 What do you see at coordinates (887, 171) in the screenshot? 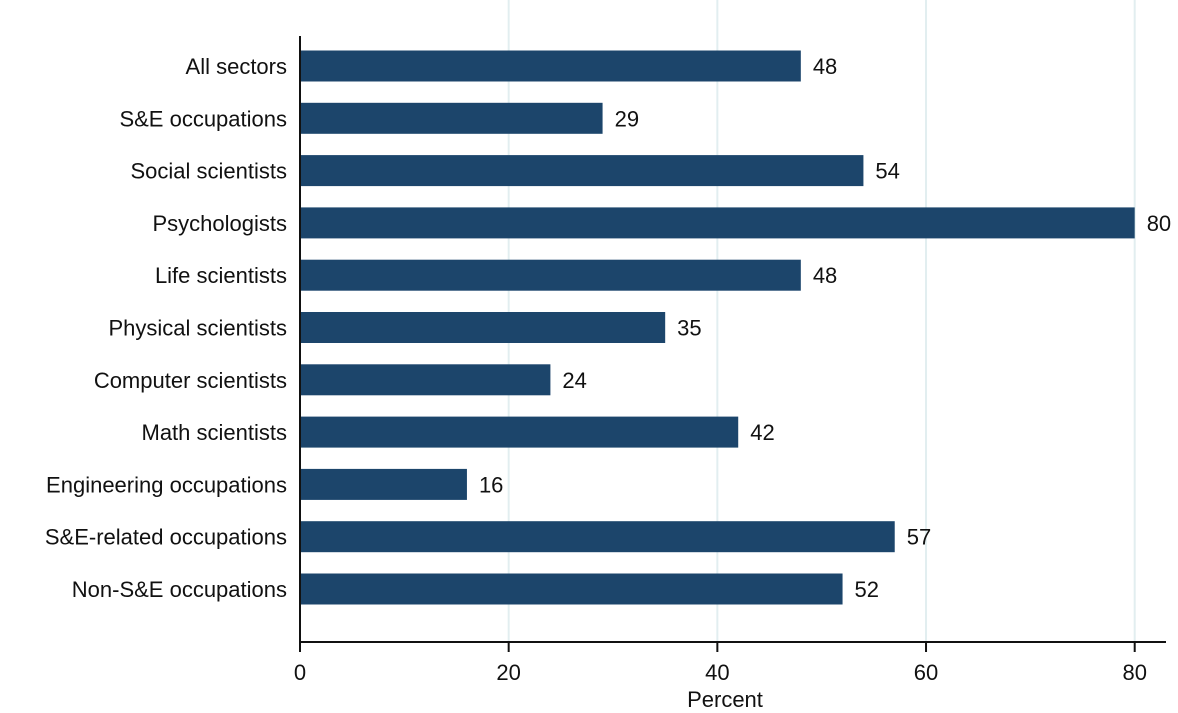
I see `value-label: 54` at bounding box center [887, 171].